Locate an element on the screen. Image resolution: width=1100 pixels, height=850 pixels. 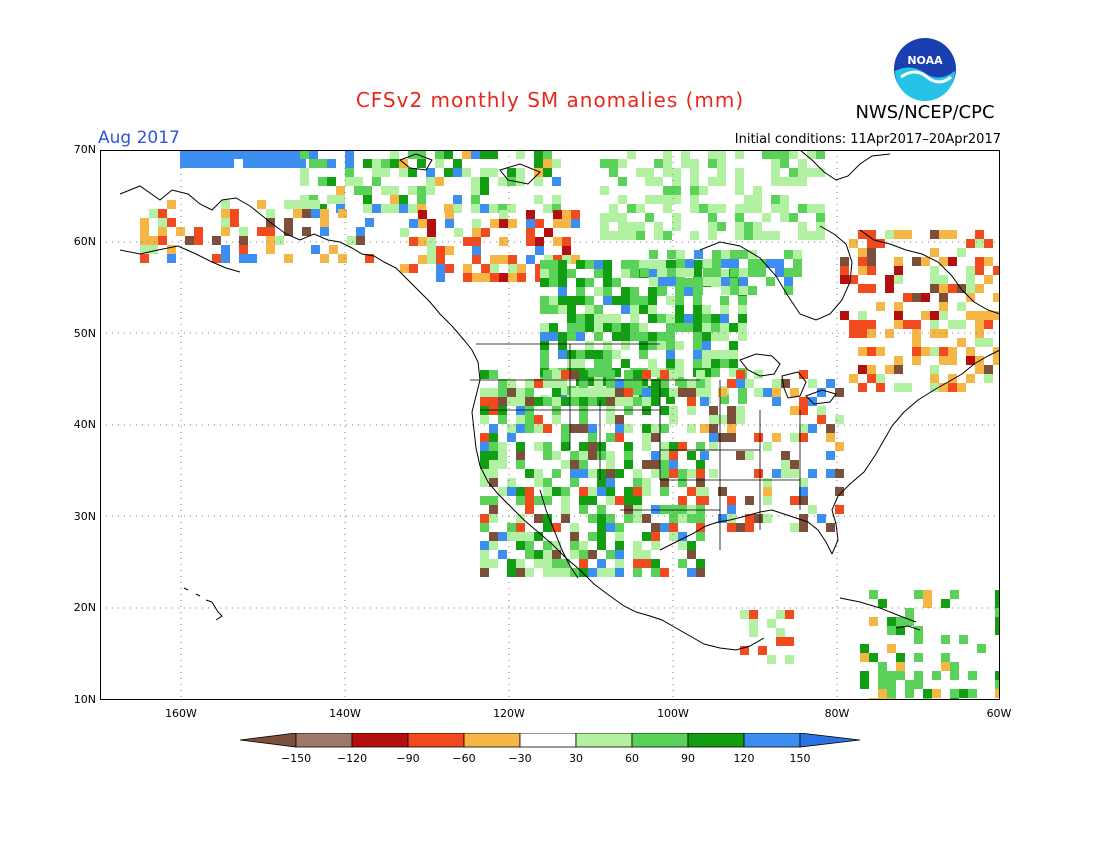
noaa-logo-text: NOAA is located at coordinates (925, 60).